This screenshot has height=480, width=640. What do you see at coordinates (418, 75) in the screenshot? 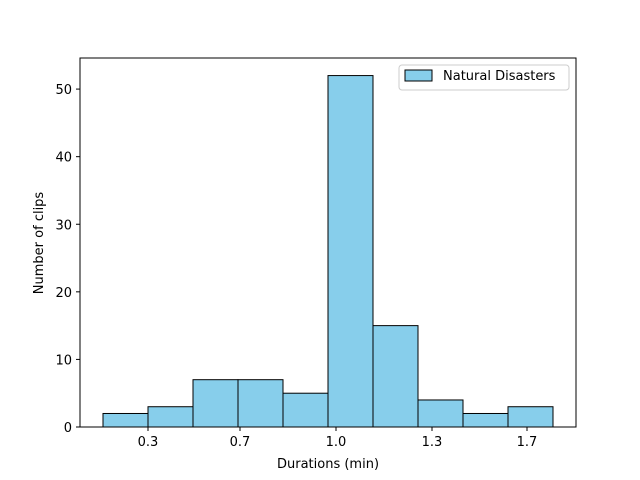
I see `legend-swatch-natural-disasters` at bounding box center [418, 75].